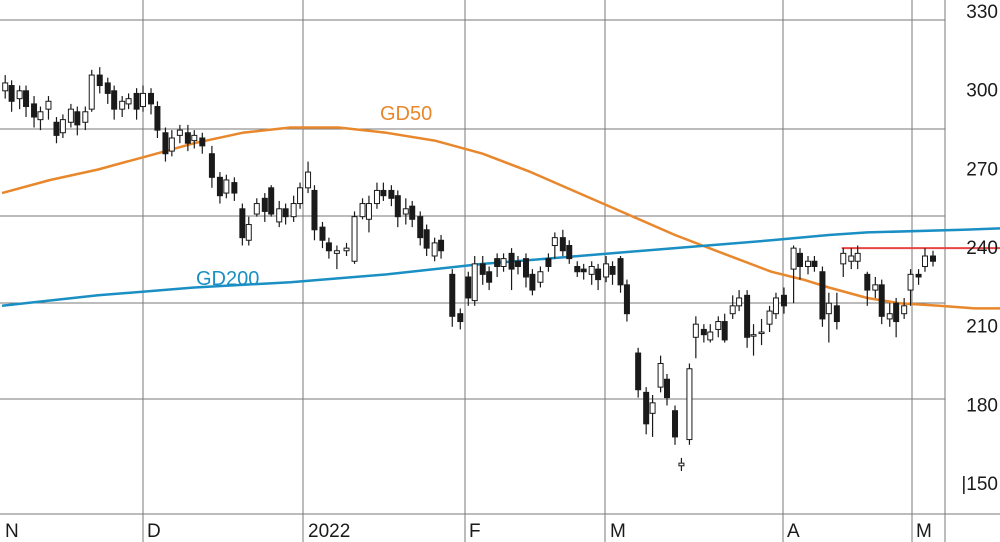 This screenshot has width=1000, height=542. I want to click on y-tick-label-270: 270, so click(982, 169).